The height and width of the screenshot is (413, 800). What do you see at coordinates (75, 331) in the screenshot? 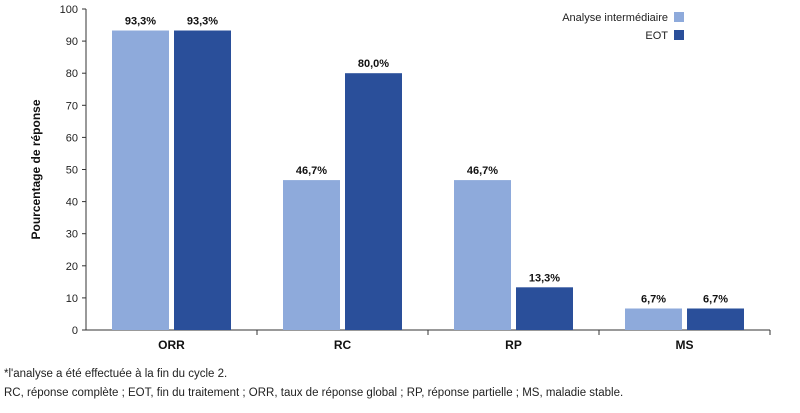
I see `y-tick-label: 0` at bounding box center [75, 331].